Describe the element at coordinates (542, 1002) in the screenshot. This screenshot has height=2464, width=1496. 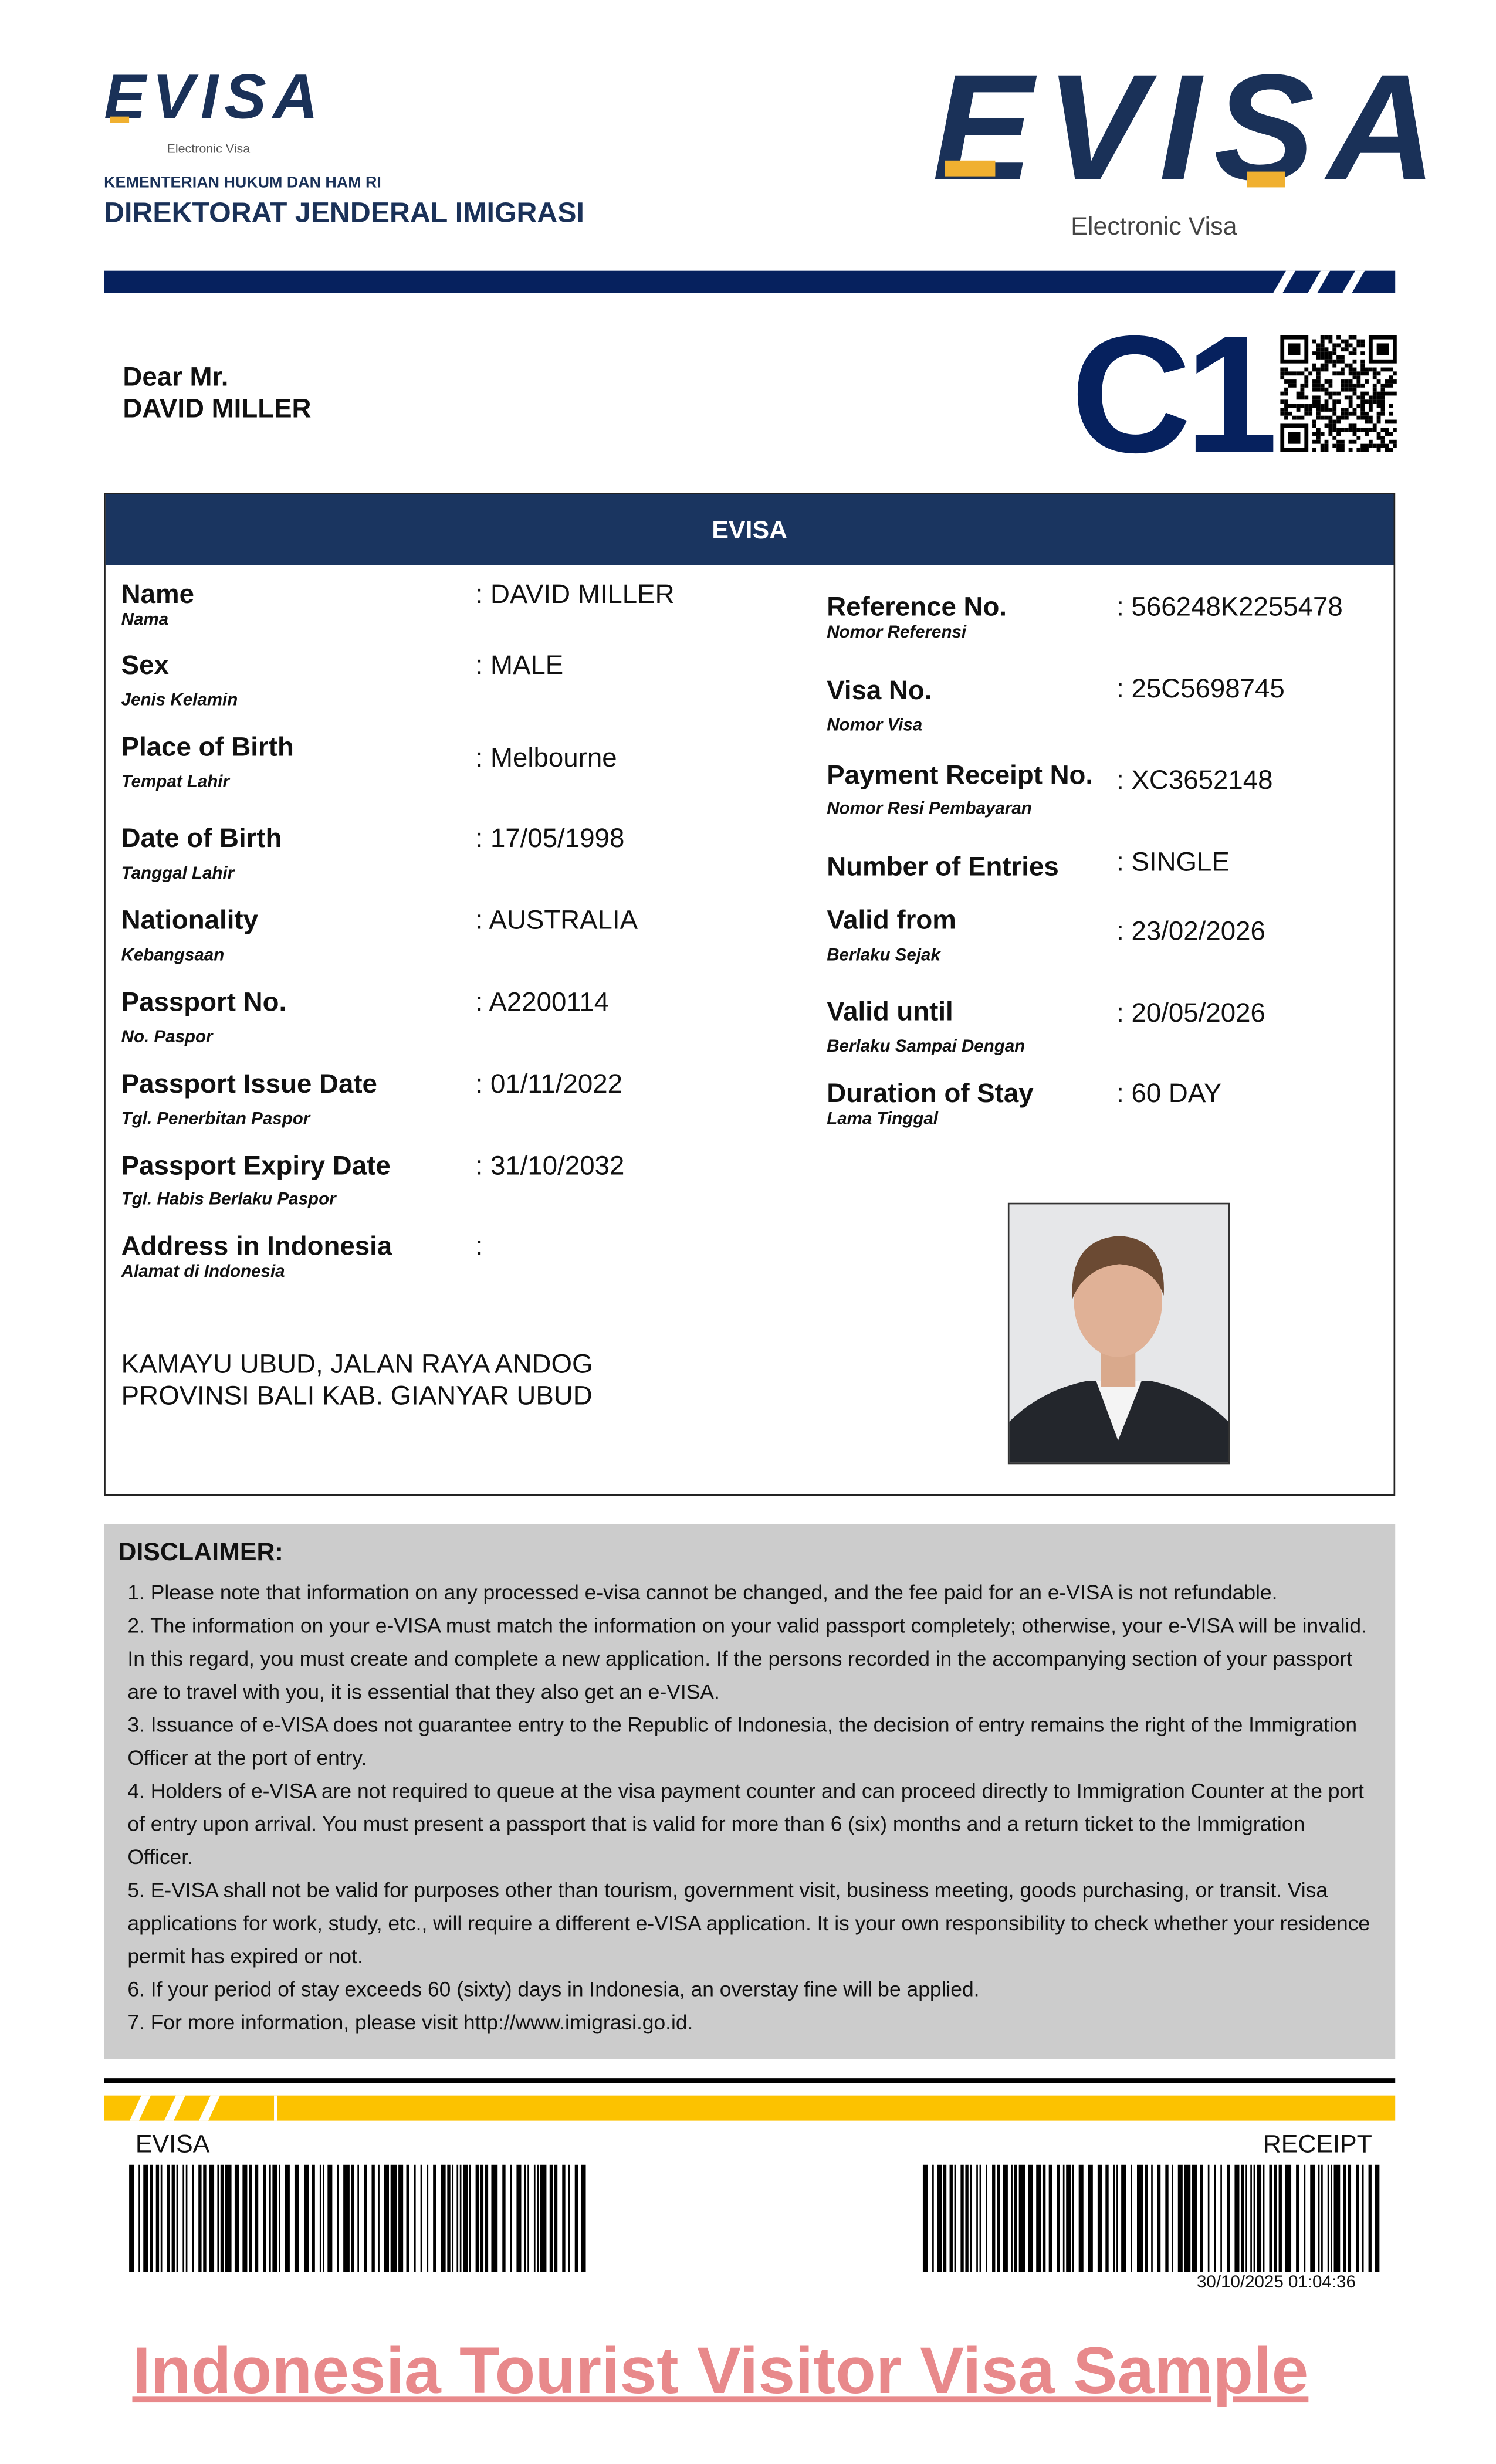
I see `field-value: : A2200114` at that location.